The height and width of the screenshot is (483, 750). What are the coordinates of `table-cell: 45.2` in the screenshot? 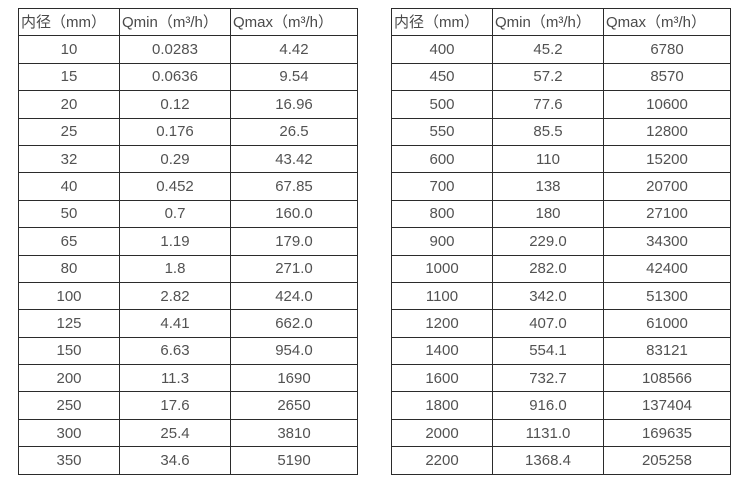 It's located at (548, 49).